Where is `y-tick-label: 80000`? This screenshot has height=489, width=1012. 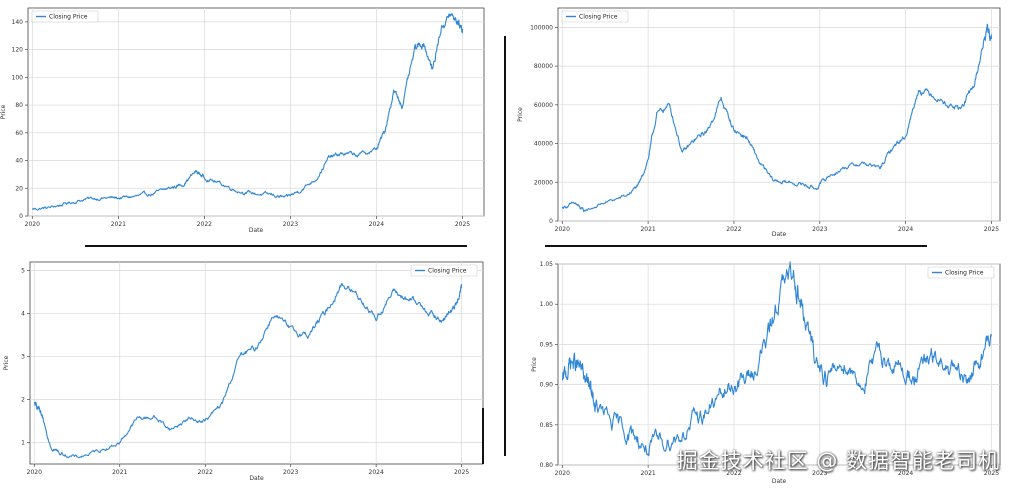
y-tick-label: 80000 is located at coordinates (543, 66).